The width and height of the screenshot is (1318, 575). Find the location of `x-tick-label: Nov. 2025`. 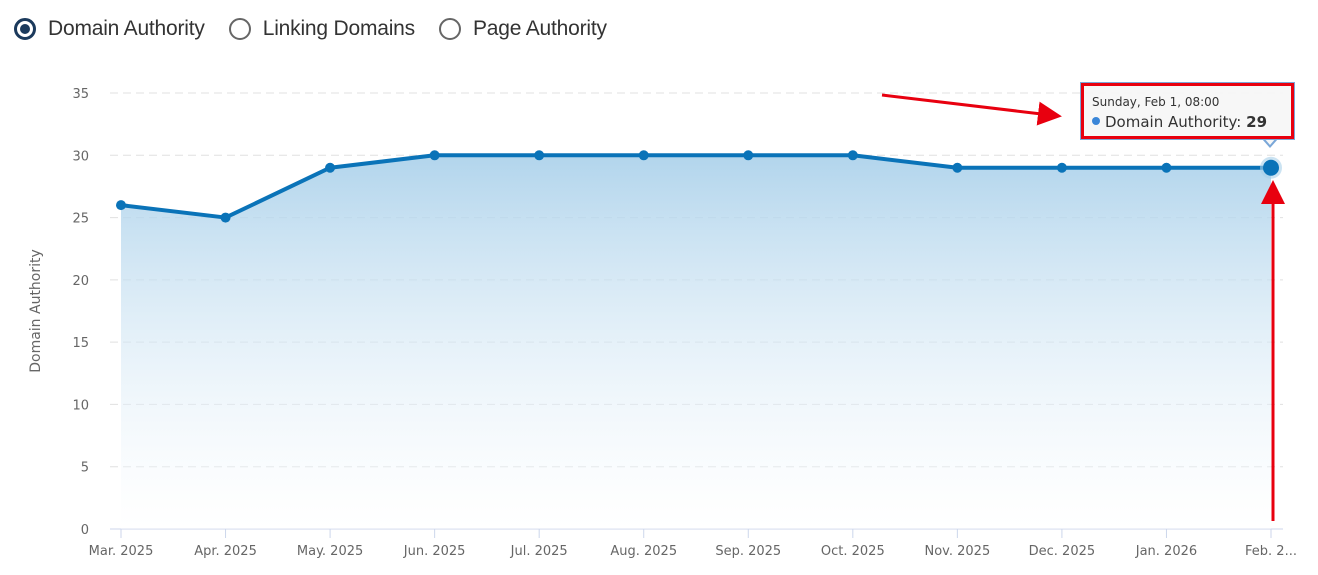

x-tick-label: Nov. 2025 is located at coordinates (958, 551).